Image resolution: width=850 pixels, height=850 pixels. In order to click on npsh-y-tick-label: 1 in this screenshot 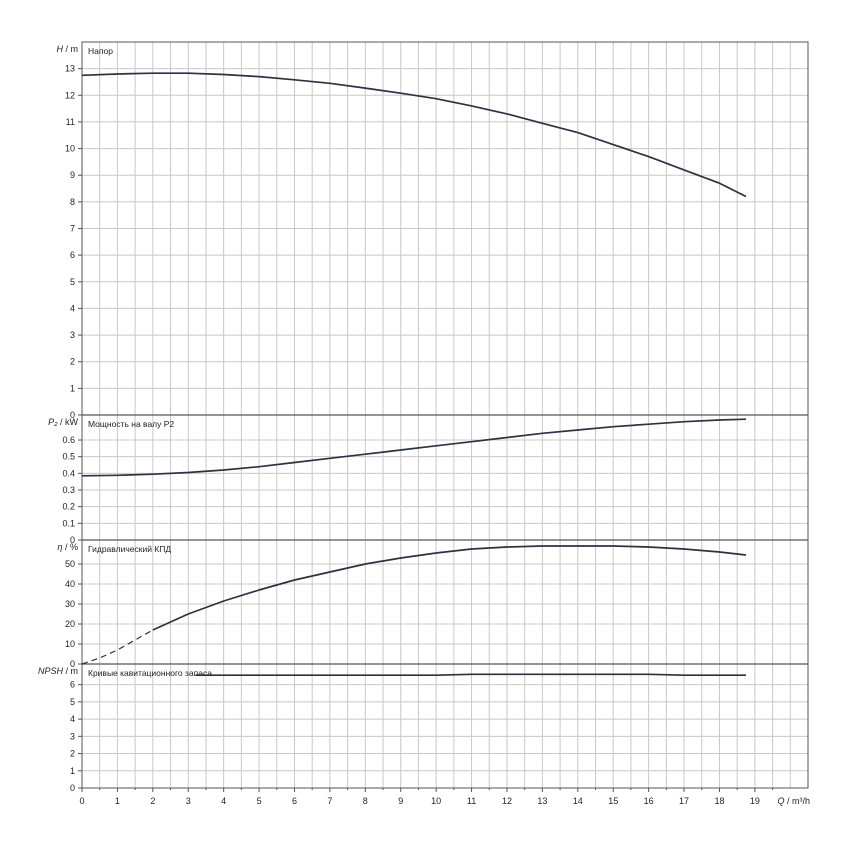, I will do `click(72, 771)`.